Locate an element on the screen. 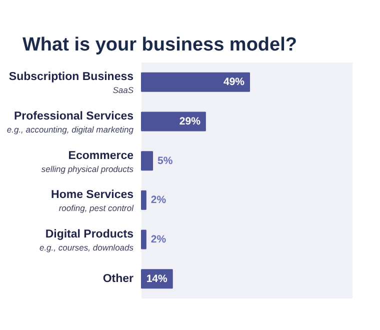 The image size is (380, 330). chart-title: What is your business model? is located at coordinates (159, 45).